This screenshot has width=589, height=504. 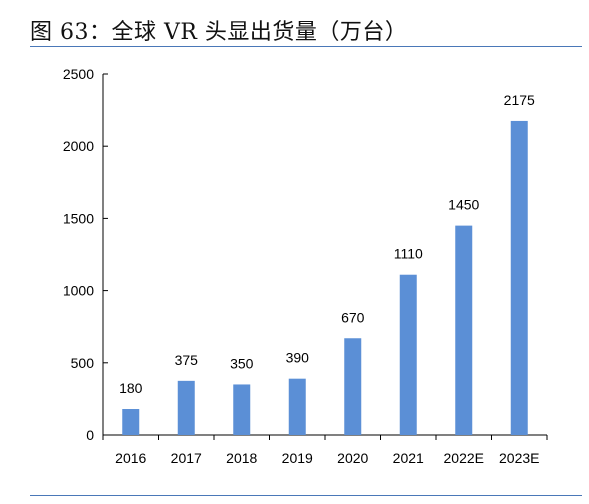 I want to click on footer-divider, so click(x=306, y=495).